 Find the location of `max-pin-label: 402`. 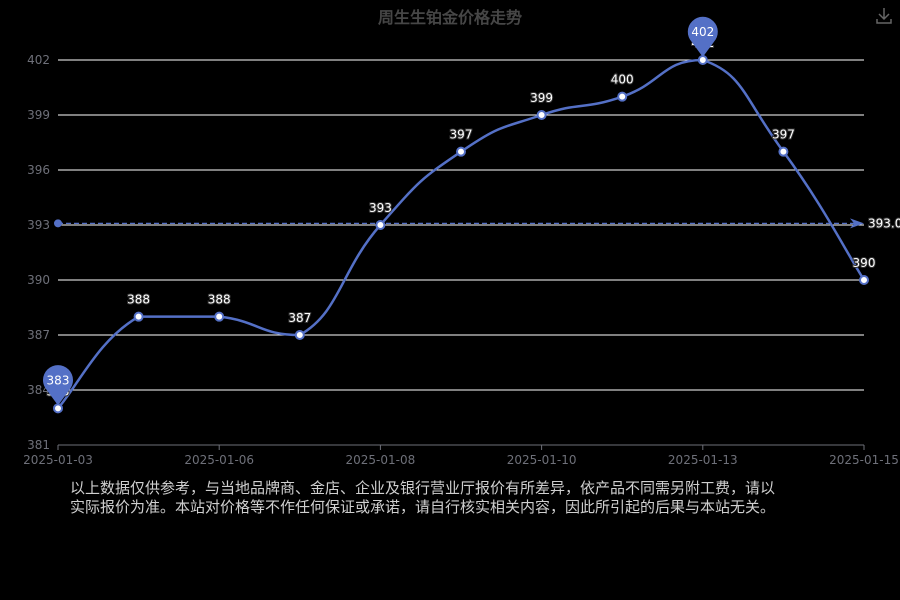

max-pin-label: 402 is located at coordinates (702, 32).